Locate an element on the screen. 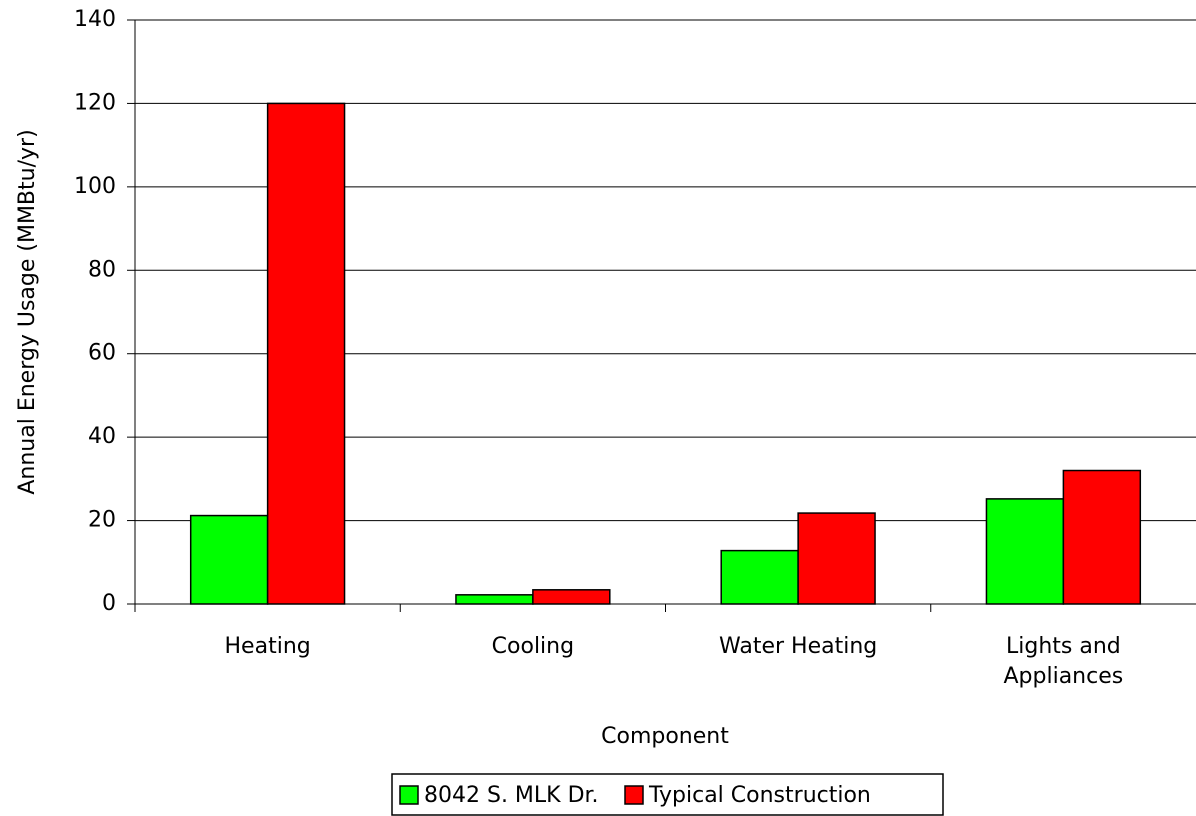 The width and height of the screenshot is (1196, 816). y-tick-label: 0 is located at coordinates (109, 603).